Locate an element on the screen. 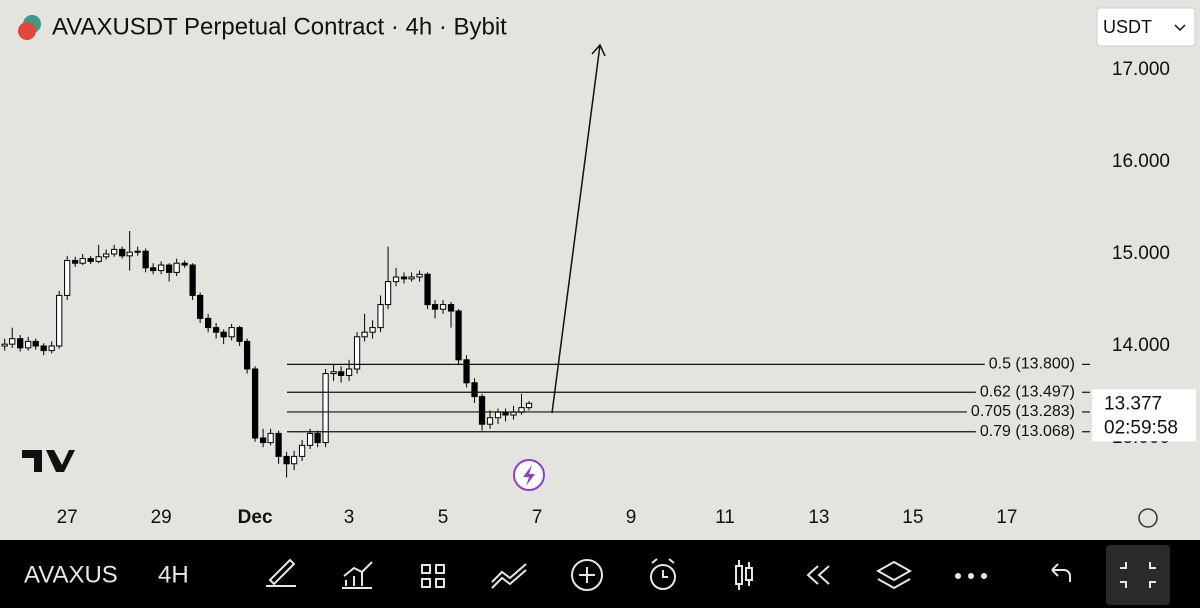  y-tick-label: 16.000 is located at coordinates (1141, 161).